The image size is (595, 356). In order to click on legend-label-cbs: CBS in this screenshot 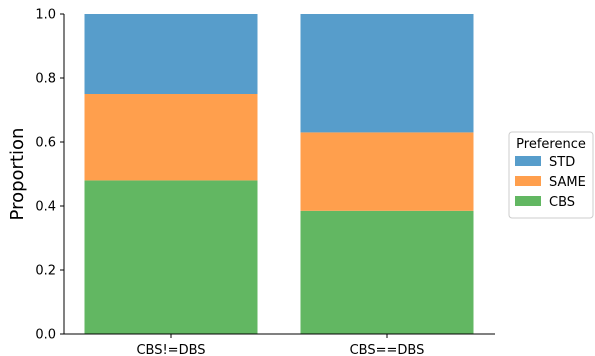, I will do `click(562, 202)`.